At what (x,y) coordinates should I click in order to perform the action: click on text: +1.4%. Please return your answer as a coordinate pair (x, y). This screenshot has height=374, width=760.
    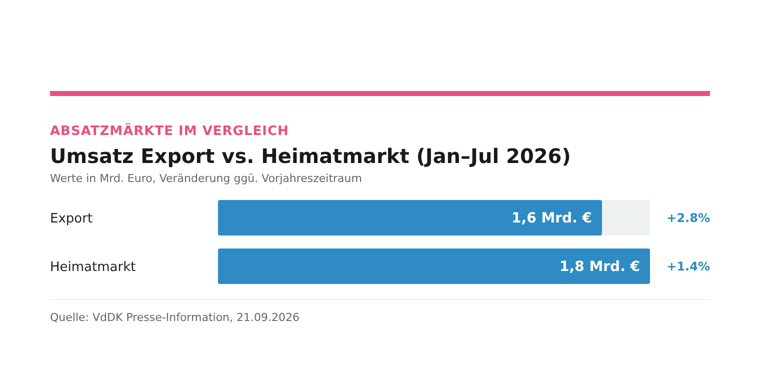
    Looking at the image, I should click on (688, 266).